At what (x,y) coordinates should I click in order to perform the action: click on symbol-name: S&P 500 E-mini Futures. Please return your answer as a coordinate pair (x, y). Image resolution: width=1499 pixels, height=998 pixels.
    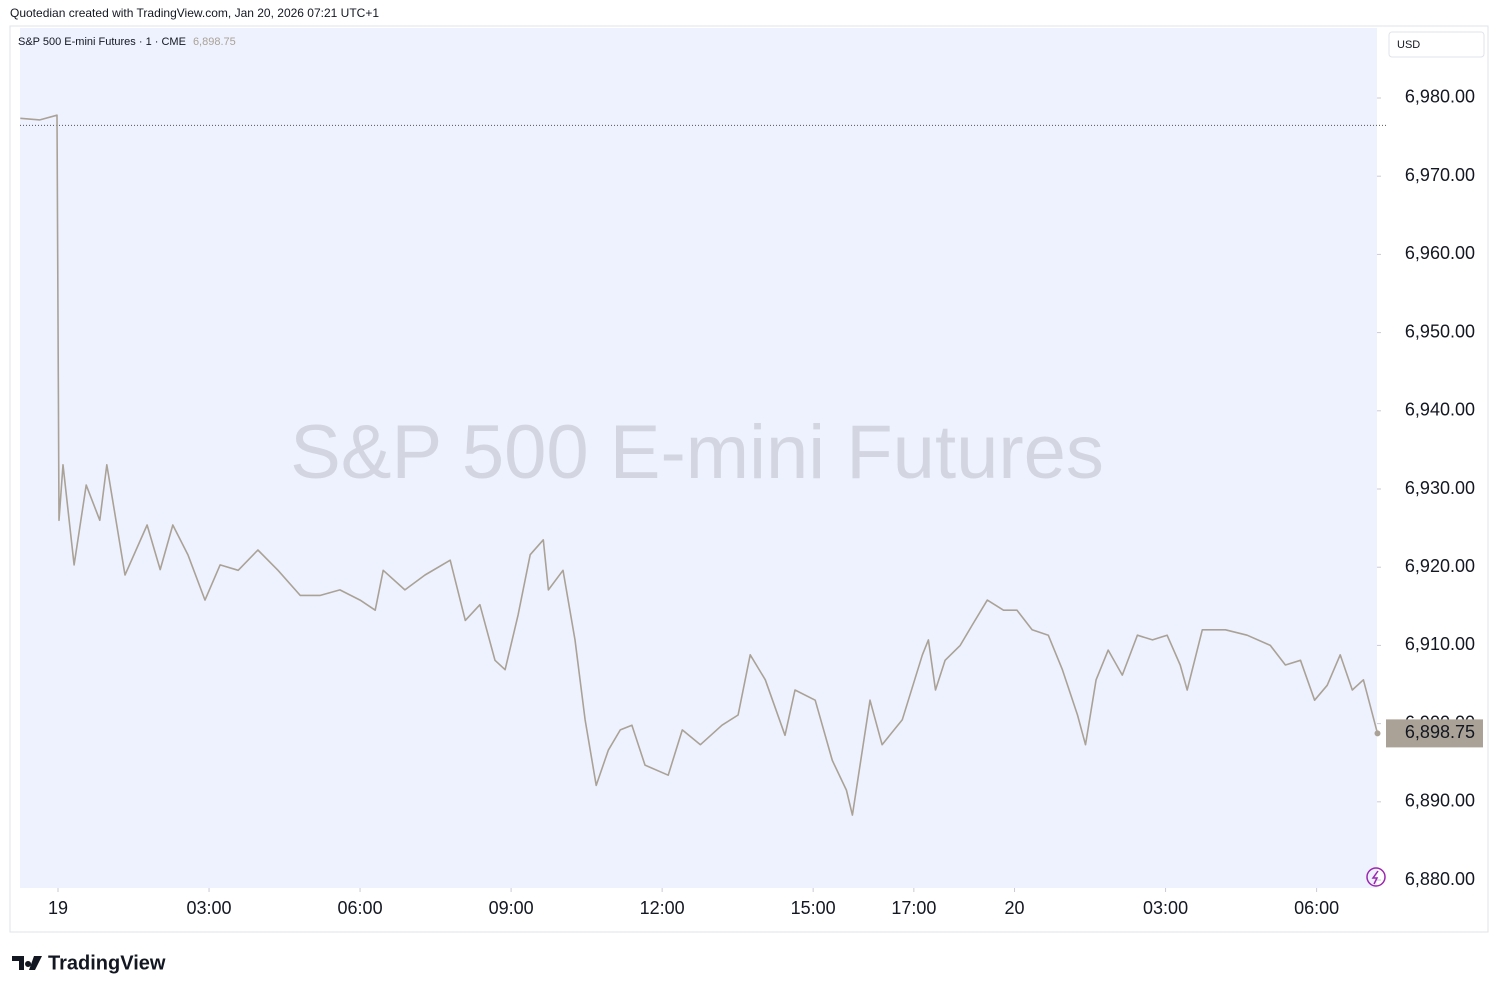
    Looking at the image, I should click on (77, 42).